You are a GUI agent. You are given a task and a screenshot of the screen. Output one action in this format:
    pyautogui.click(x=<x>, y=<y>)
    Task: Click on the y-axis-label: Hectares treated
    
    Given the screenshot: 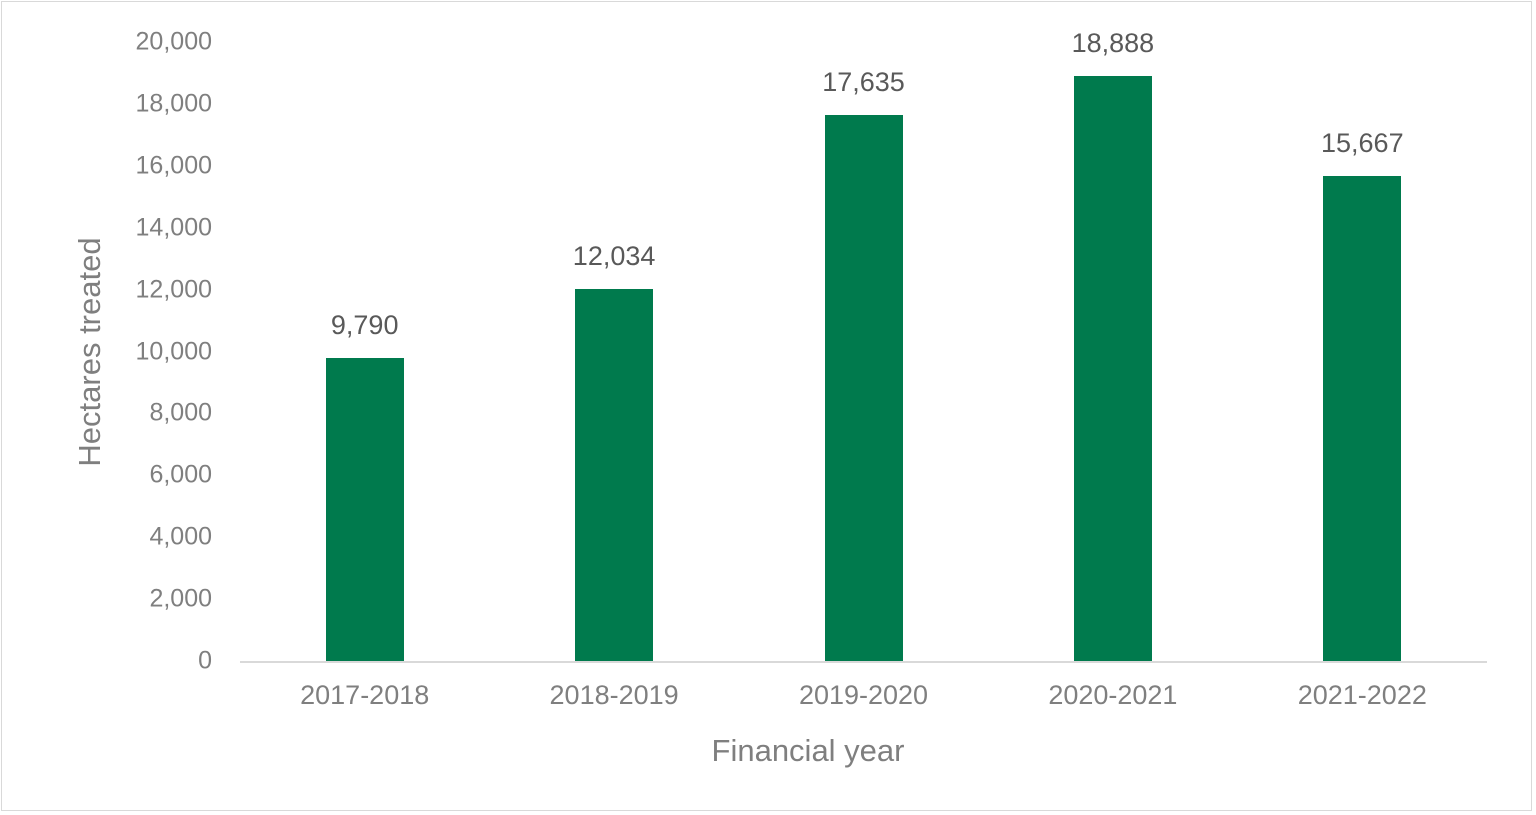 What is the action you would take?
    pyautogui.click(x=89, y=352)
    